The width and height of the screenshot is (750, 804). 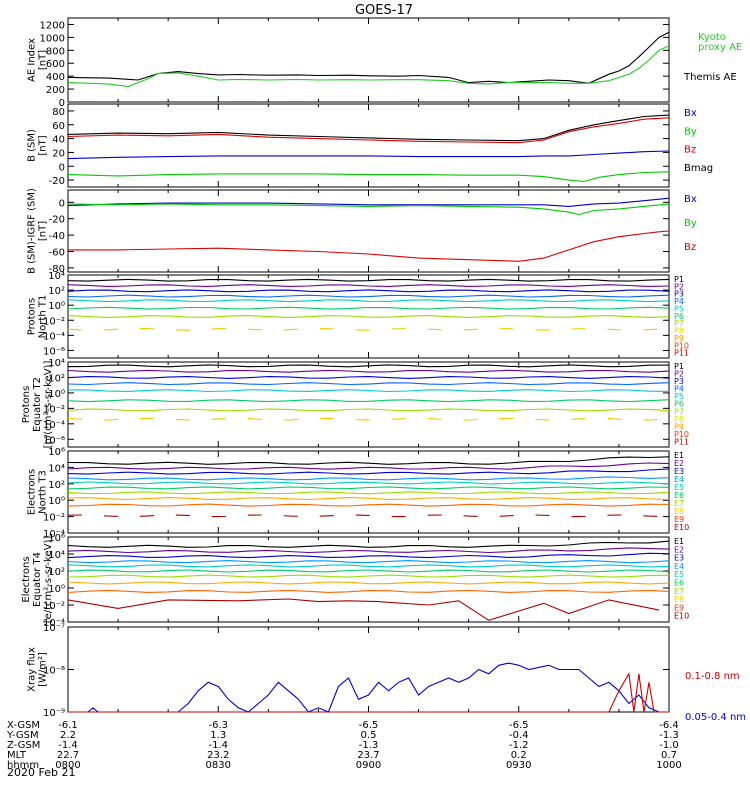 What do you see at coordinates (58, 126) in the screenshot?
I see `y-tick-label: 60` at bounding box center [58, 126].